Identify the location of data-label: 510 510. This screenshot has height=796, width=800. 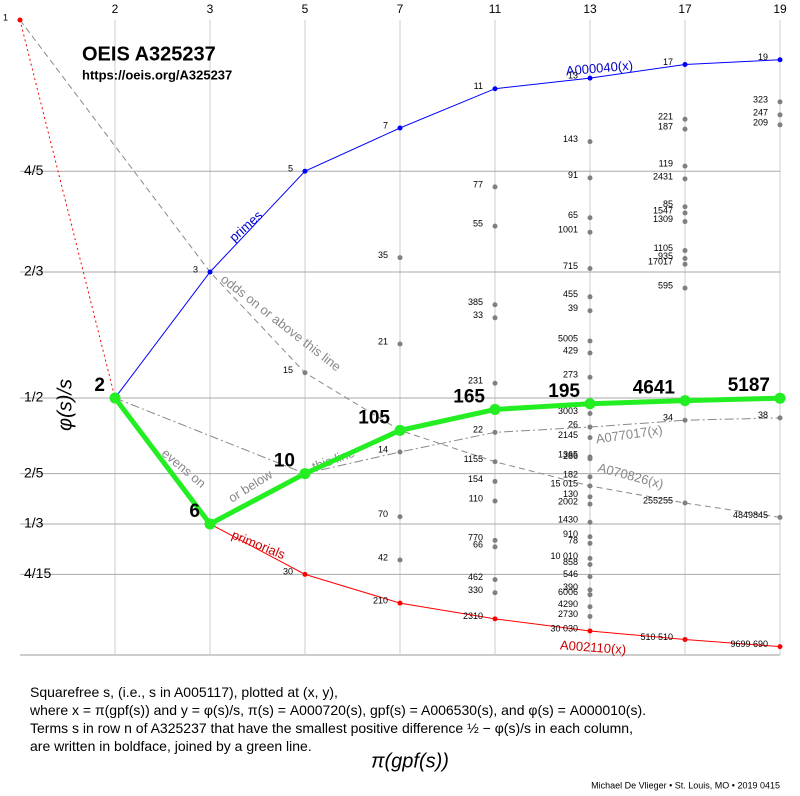
(656, 637).